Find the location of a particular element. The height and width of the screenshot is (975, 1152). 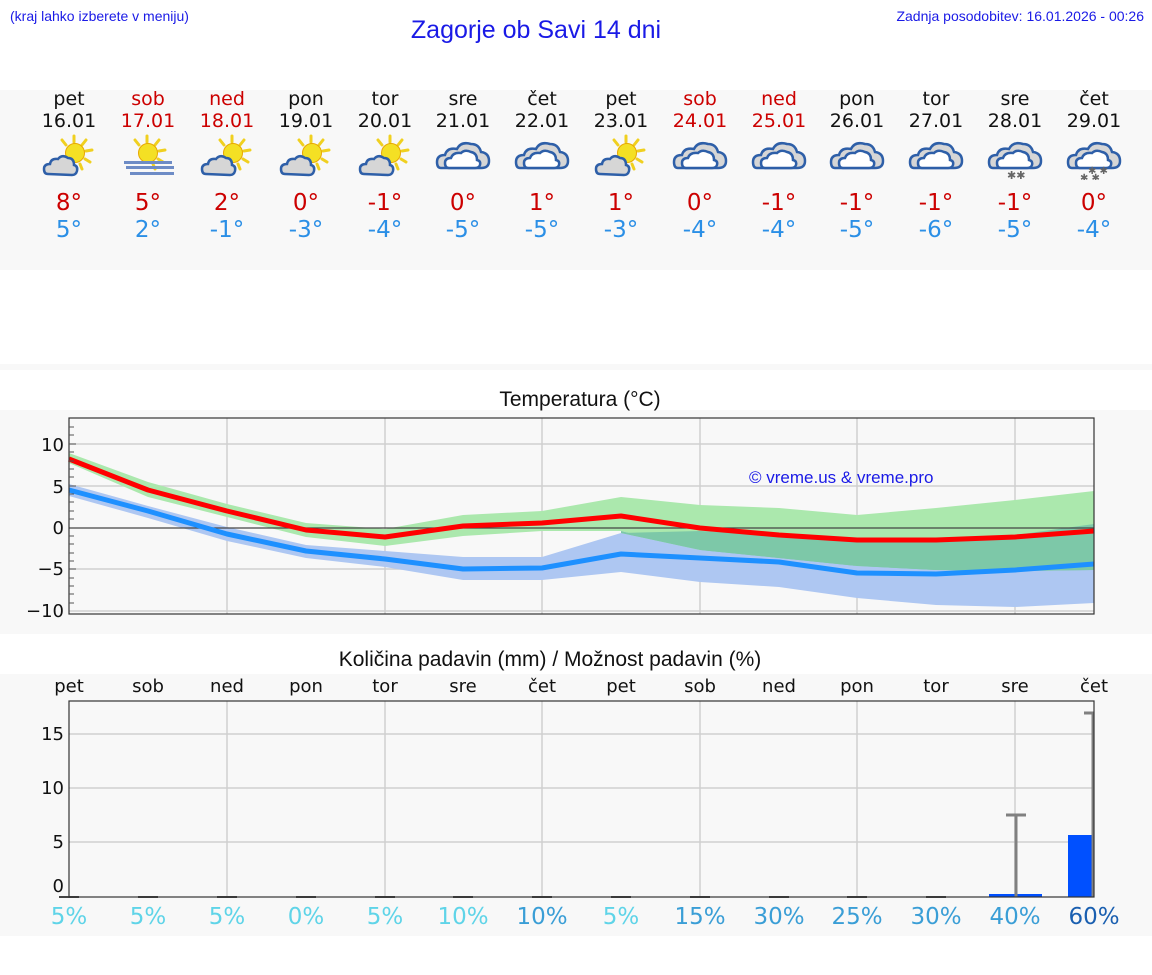

temp-min: -1° is located at coordinates (227, 230).